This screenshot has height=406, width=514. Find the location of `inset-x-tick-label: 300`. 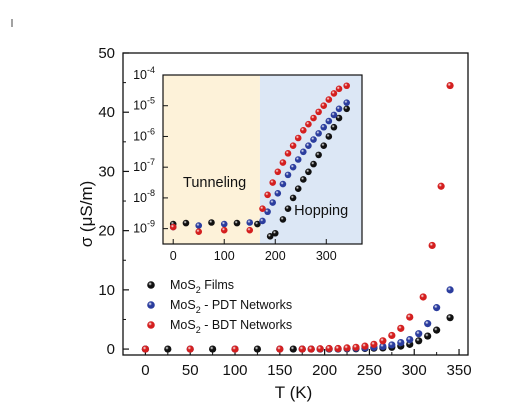

inset-x-tick-label: 300 is located at coordinates (326, 256).